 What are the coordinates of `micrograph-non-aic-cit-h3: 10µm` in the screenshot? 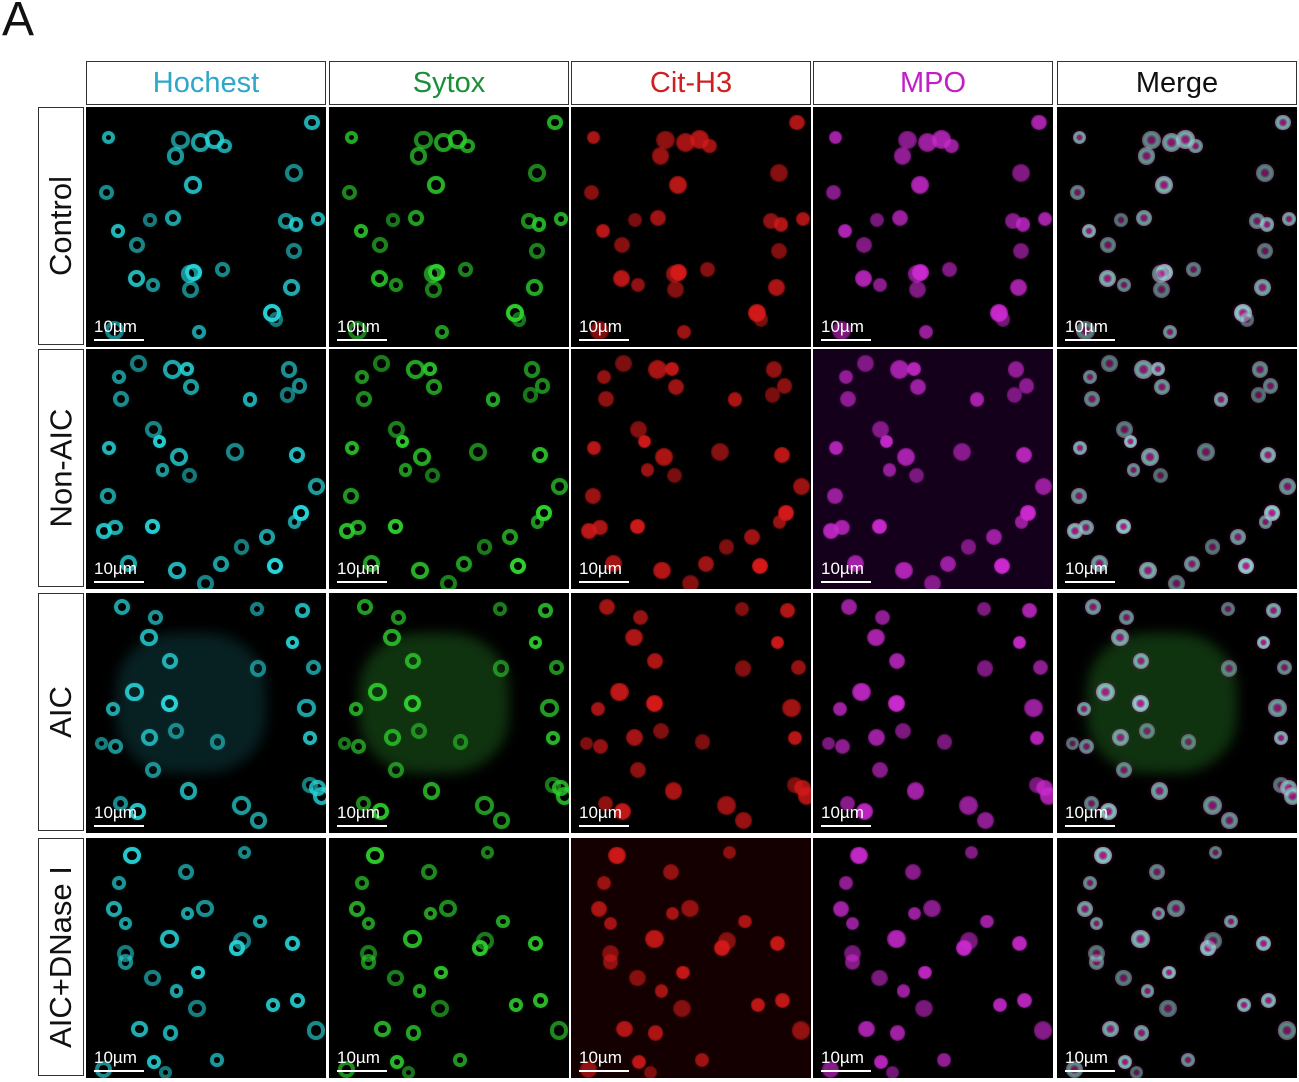 It's located at (691, 469).